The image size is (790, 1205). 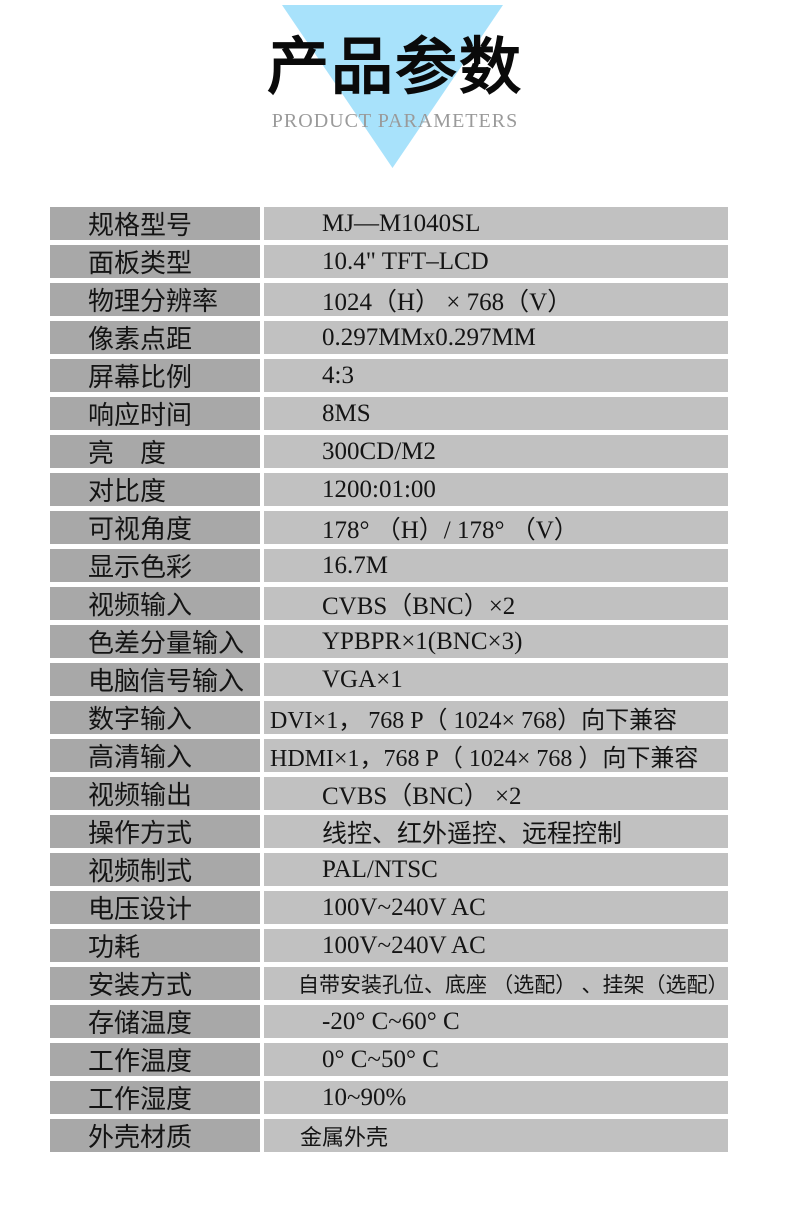 What do you see at coordinates (155, 299) in the screenshot?
I see `spec-label: 物理分辨率` at bounding box center [155, 299].